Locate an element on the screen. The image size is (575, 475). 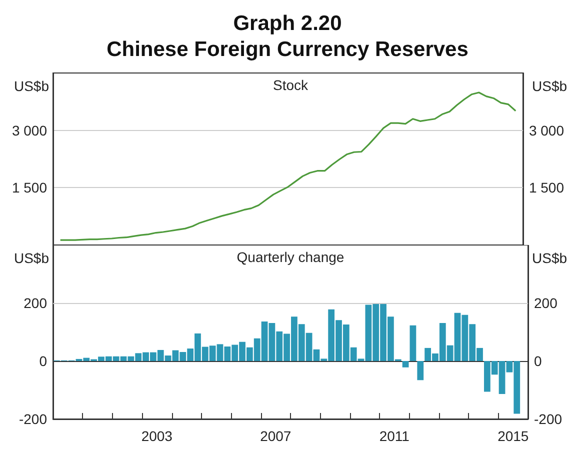
chart-title: Graph 2.20 is located at coordinates (287, 23).